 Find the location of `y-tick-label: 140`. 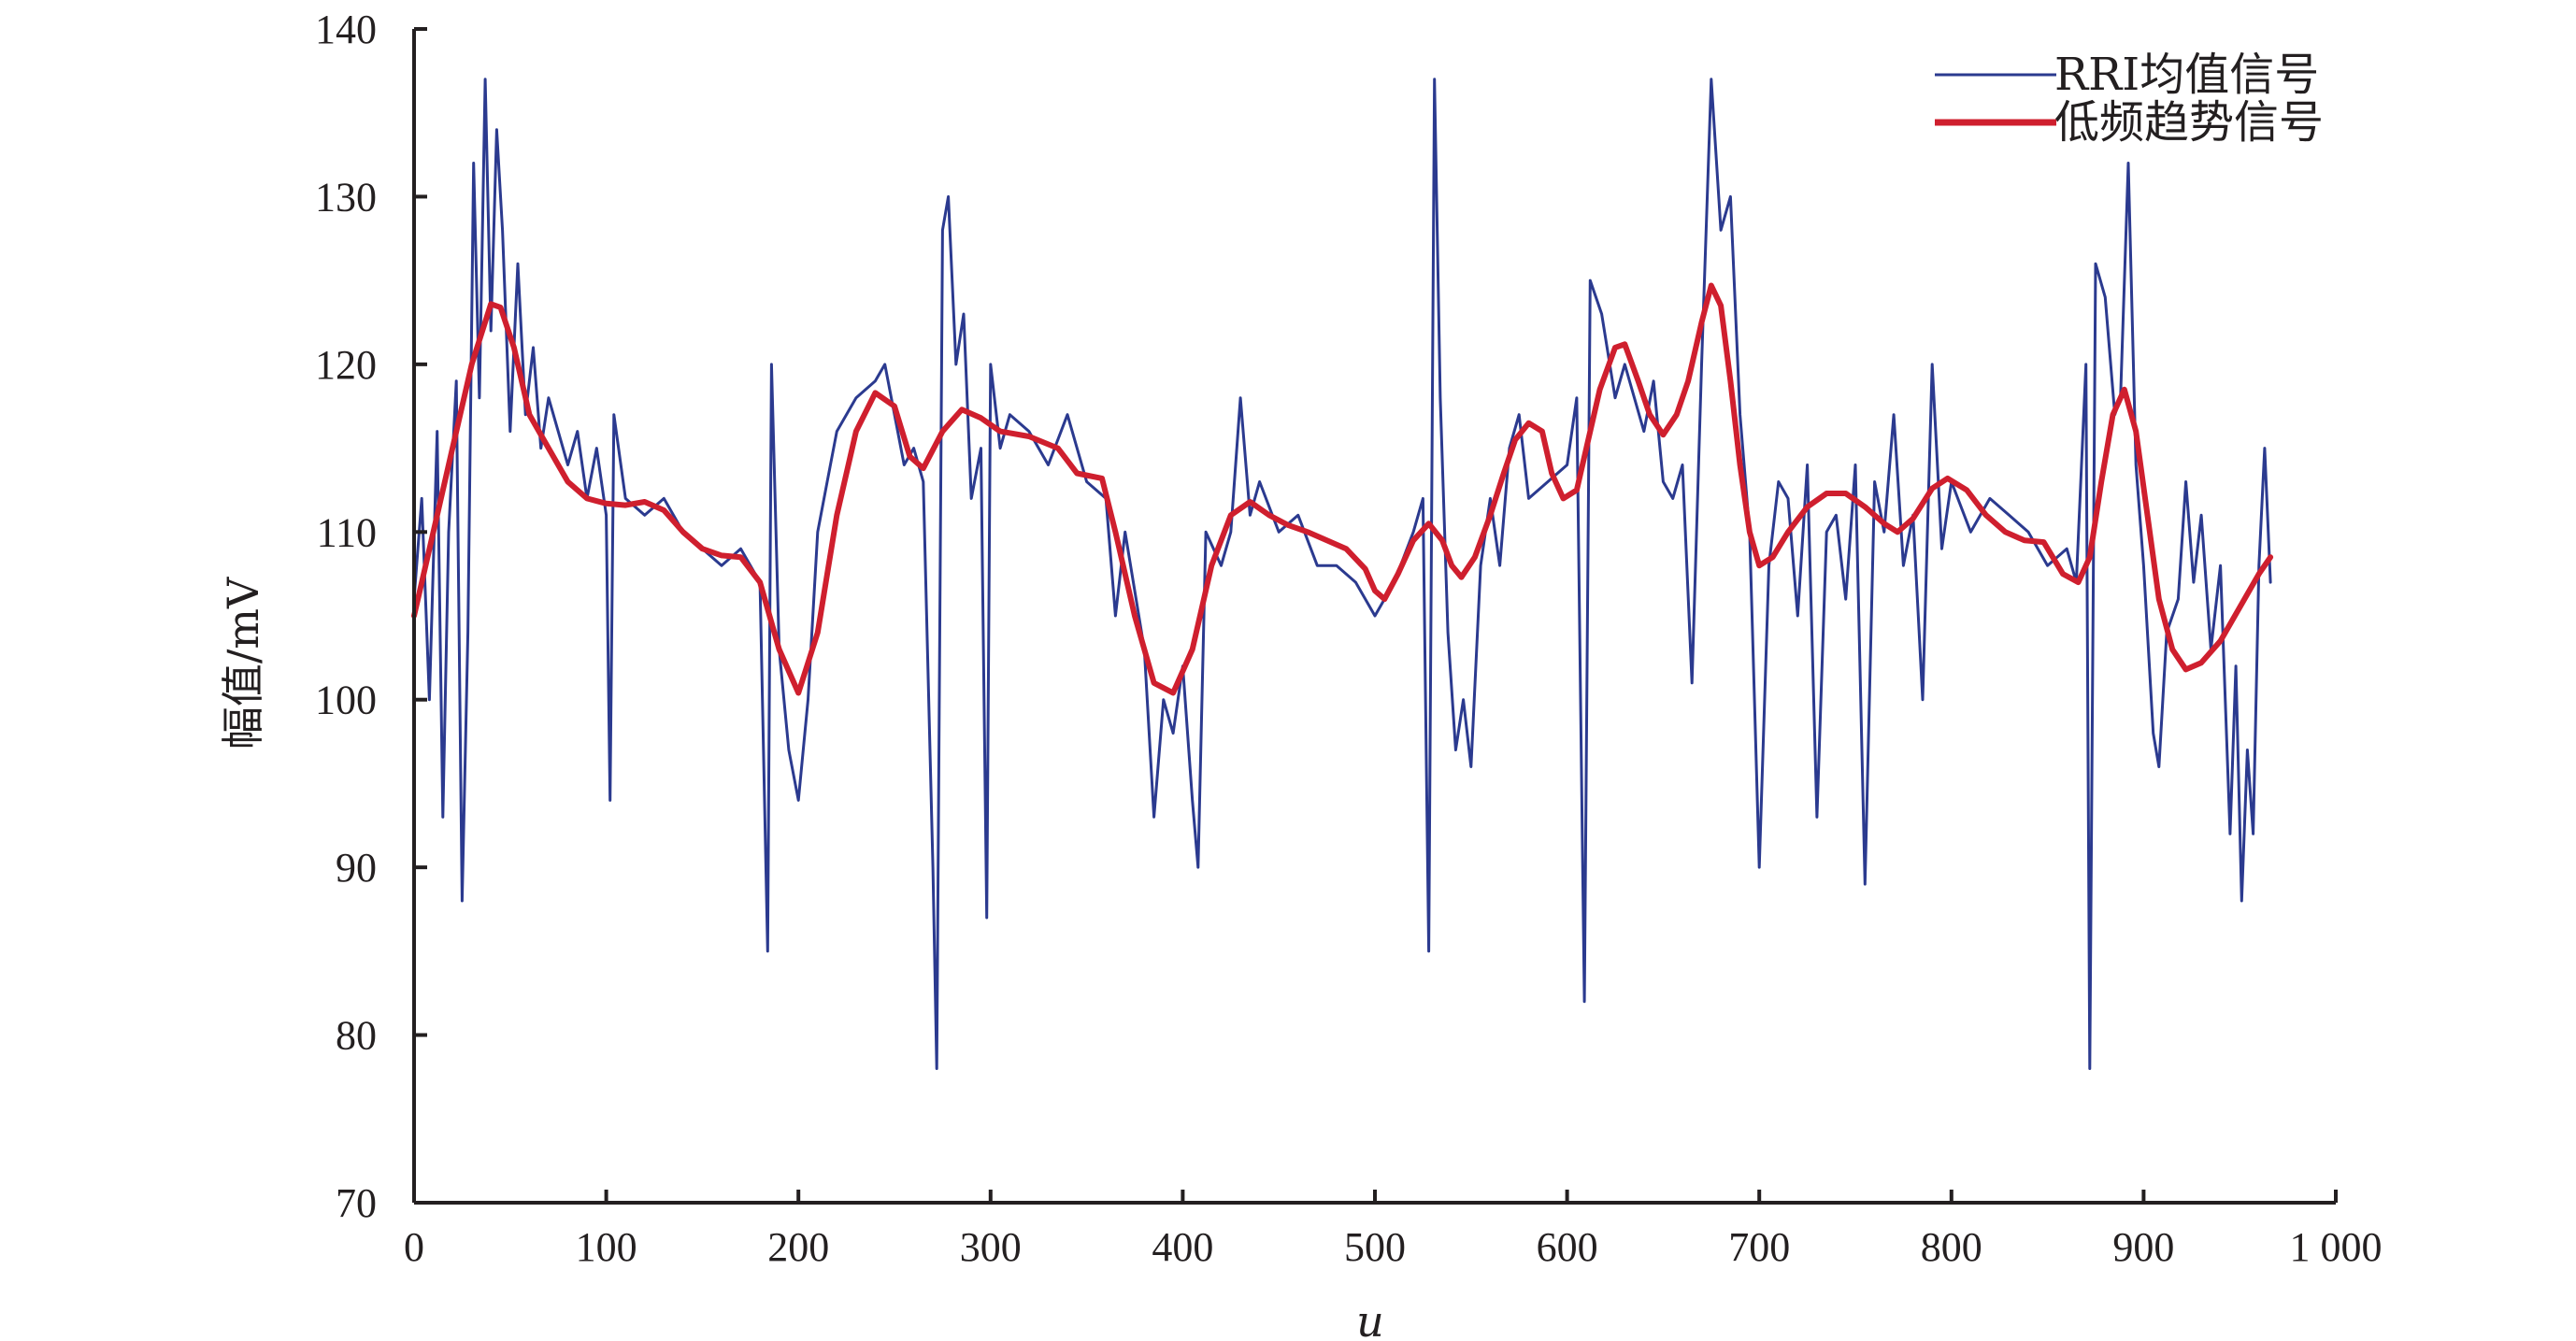

y-tick-label: 140 is located at coordinates (346, 29).